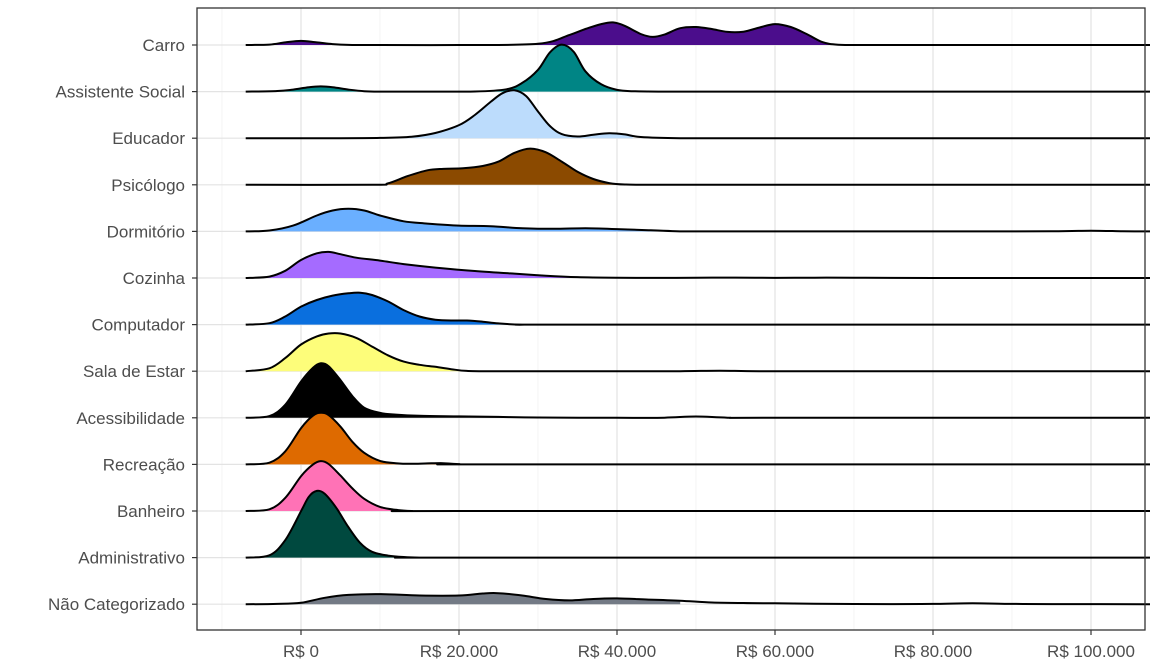  I want to click on ridge-area-Administrativo, so click(328, 524).